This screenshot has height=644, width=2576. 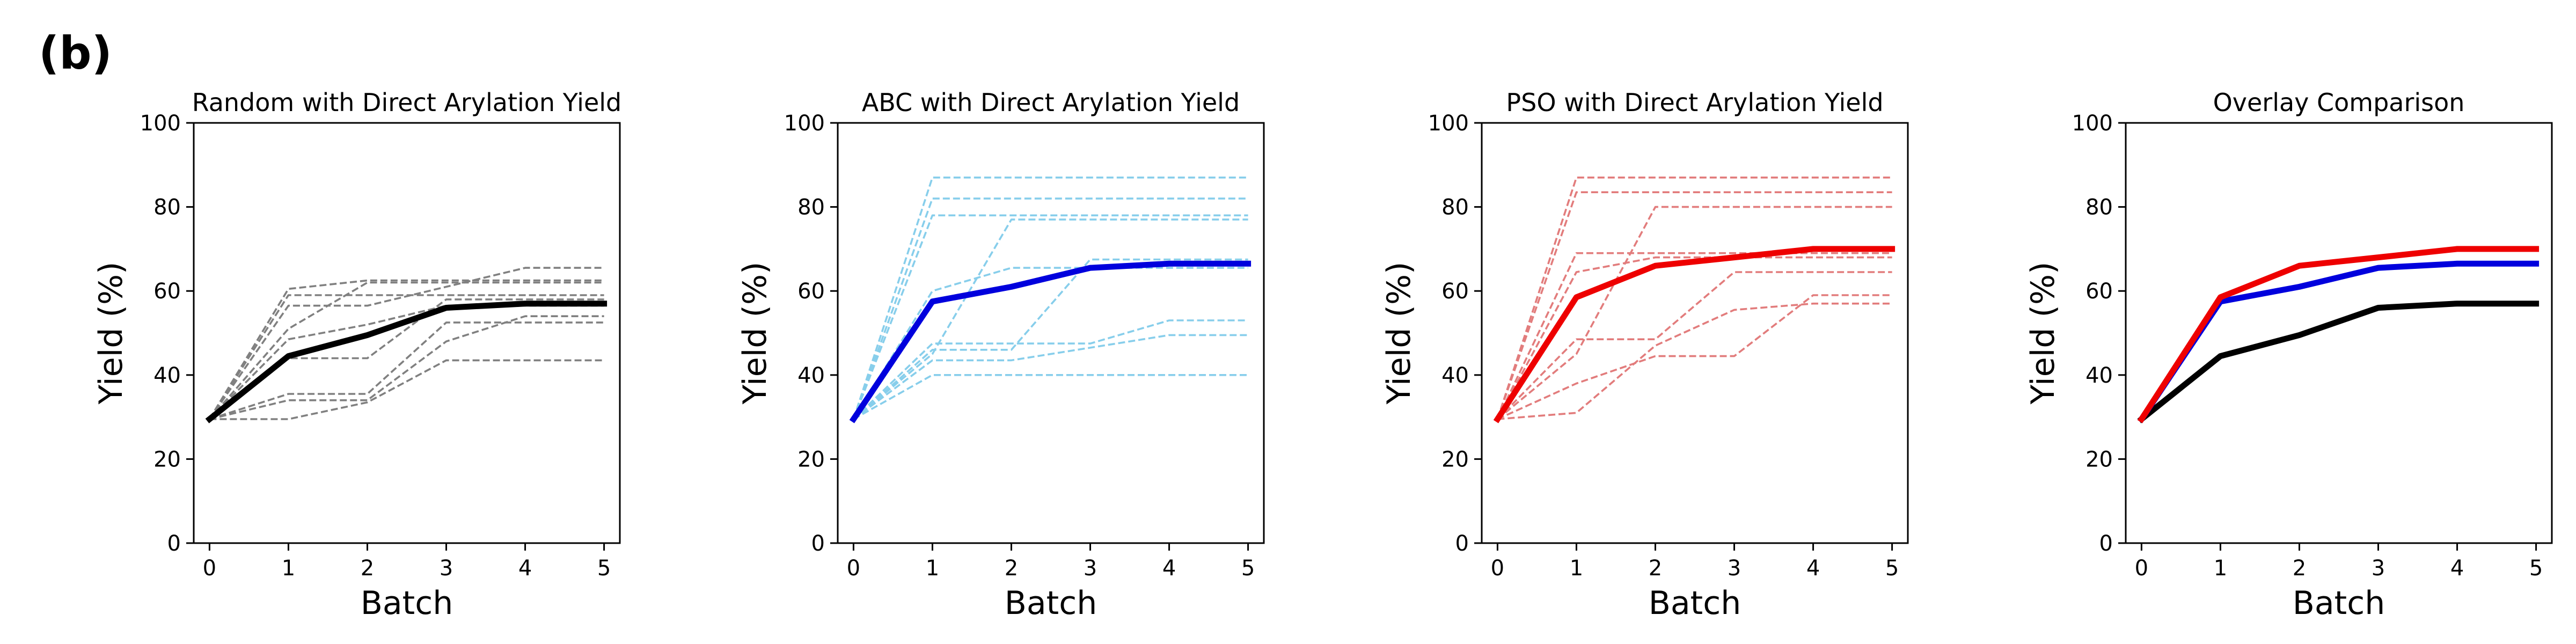 I want to click on panel-title: Random with Direct Arylation Yield, so click(x=406, y=102).